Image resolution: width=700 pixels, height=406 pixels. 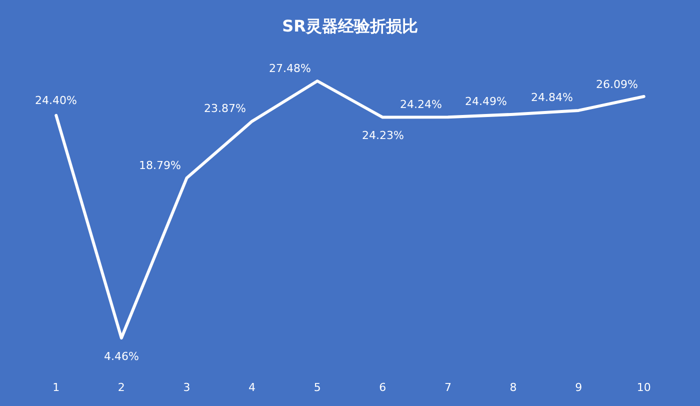 What do you see at coordinates (317, 387) in the screenshot?
I see `x-tick-label: 5` at bounding box center [317, 387].